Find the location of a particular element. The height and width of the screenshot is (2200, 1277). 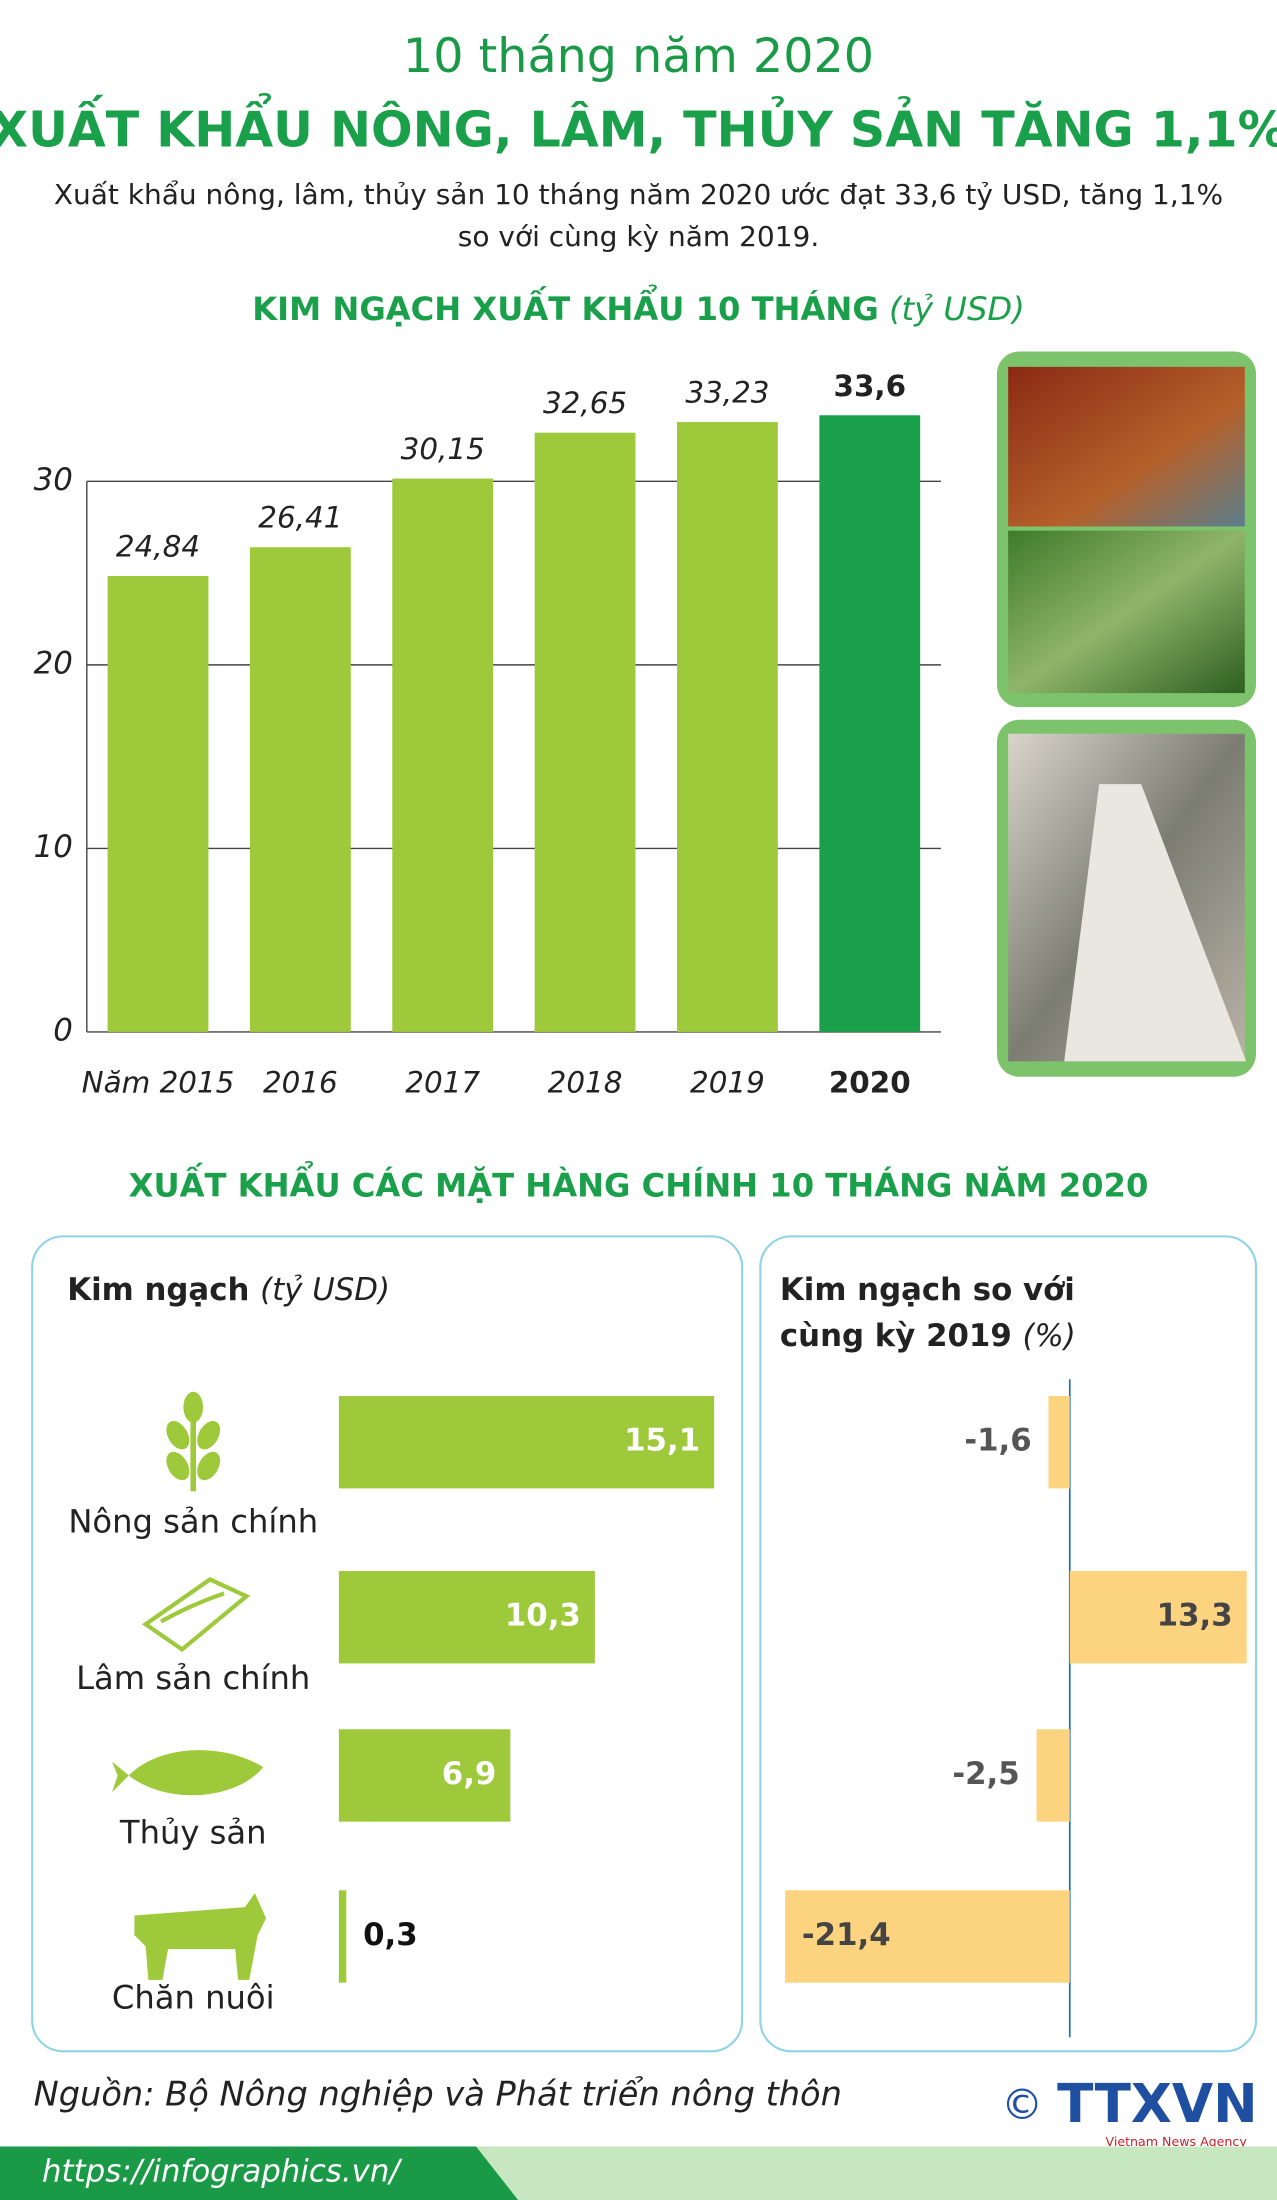

x-tick-label: 2020 is located at coordinates (870, 1082).